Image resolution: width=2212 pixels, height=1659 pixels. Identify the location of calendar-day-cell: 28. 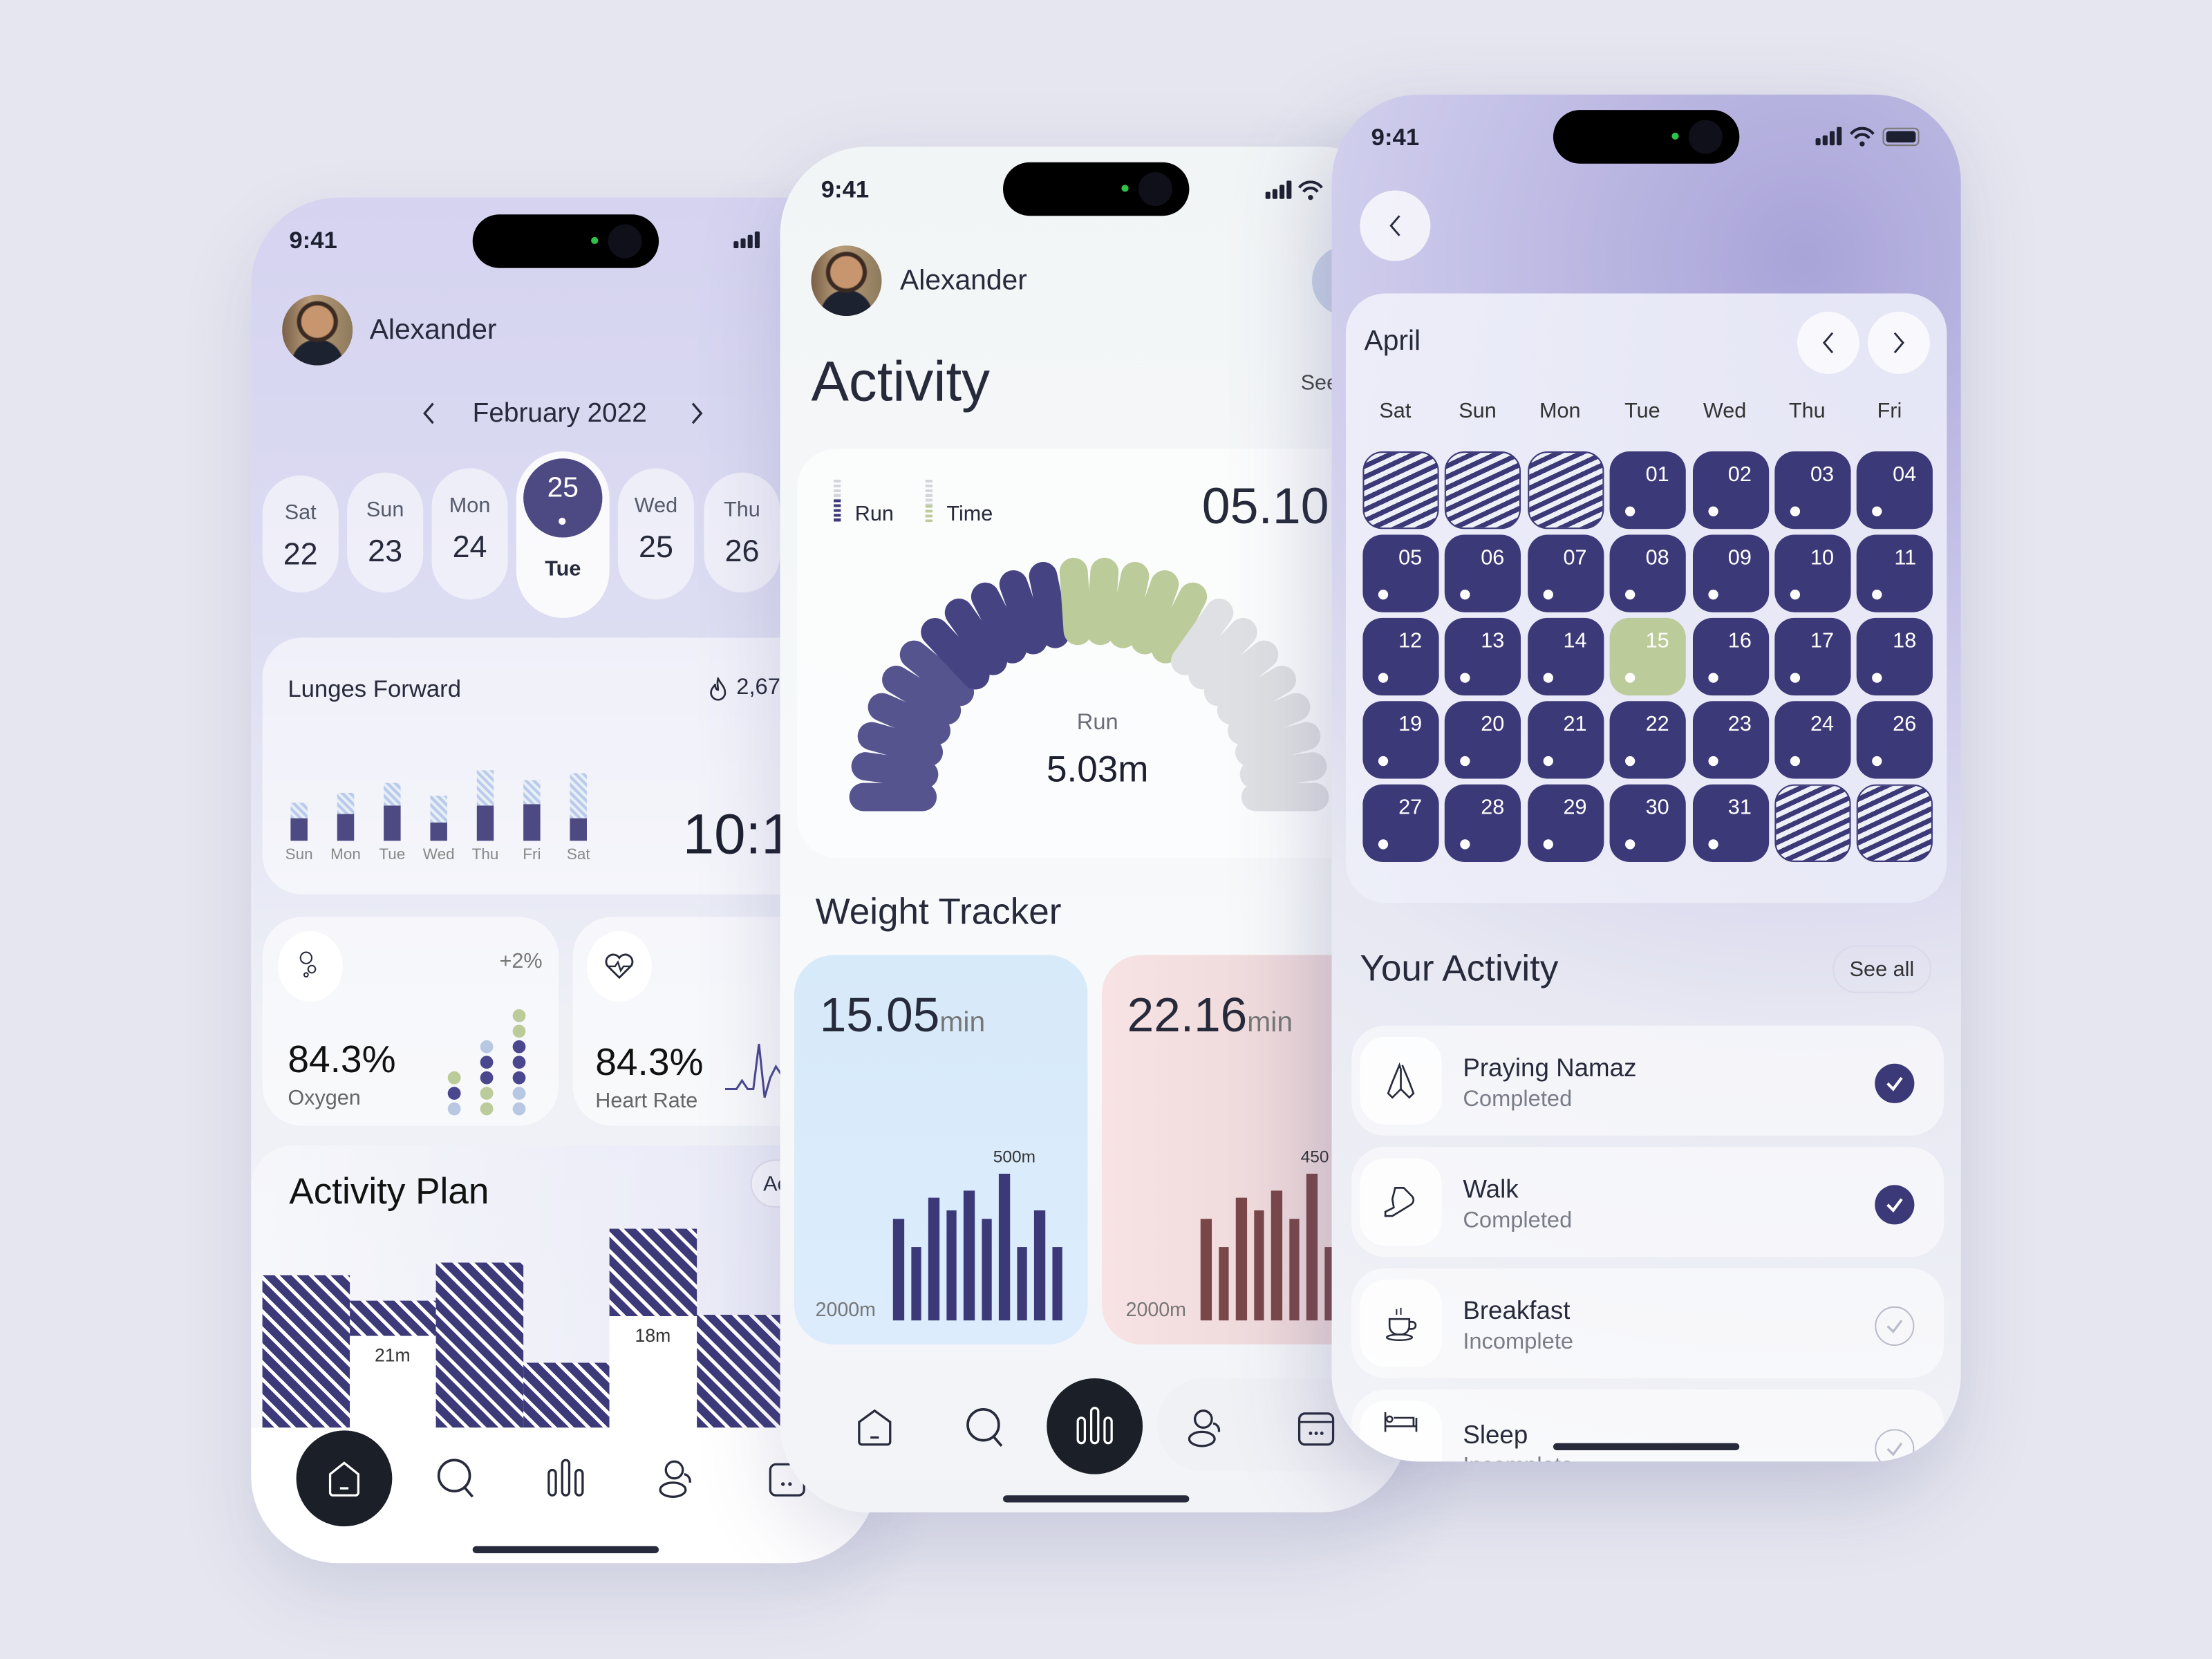
(1483, 823).